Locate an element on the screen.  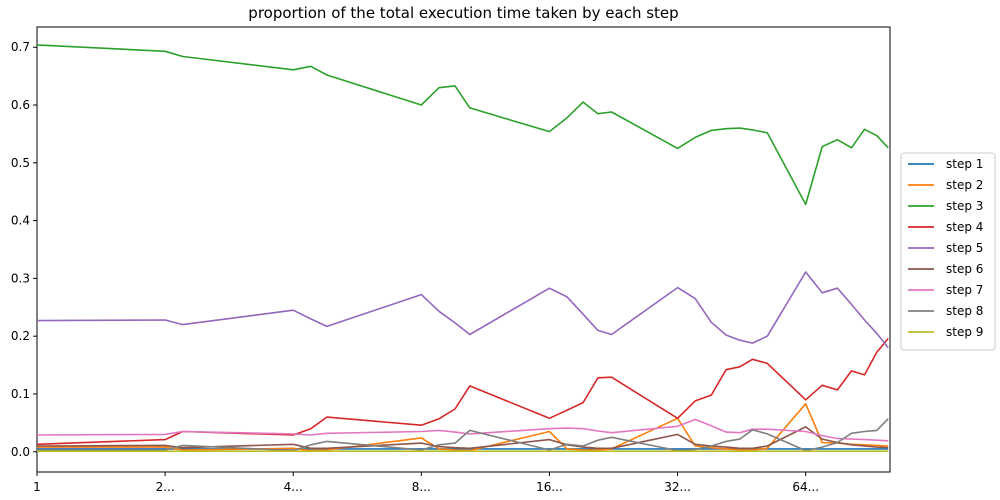
legend-item: step 3 is located at coordinates (945, 206).